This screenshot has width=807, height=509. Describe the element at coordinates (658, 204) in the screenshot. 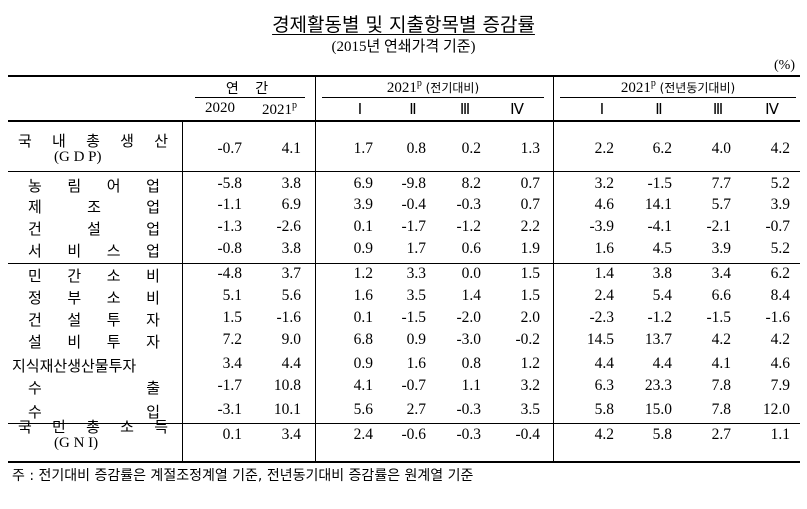

I see `table-cell: 14.1` at that location.